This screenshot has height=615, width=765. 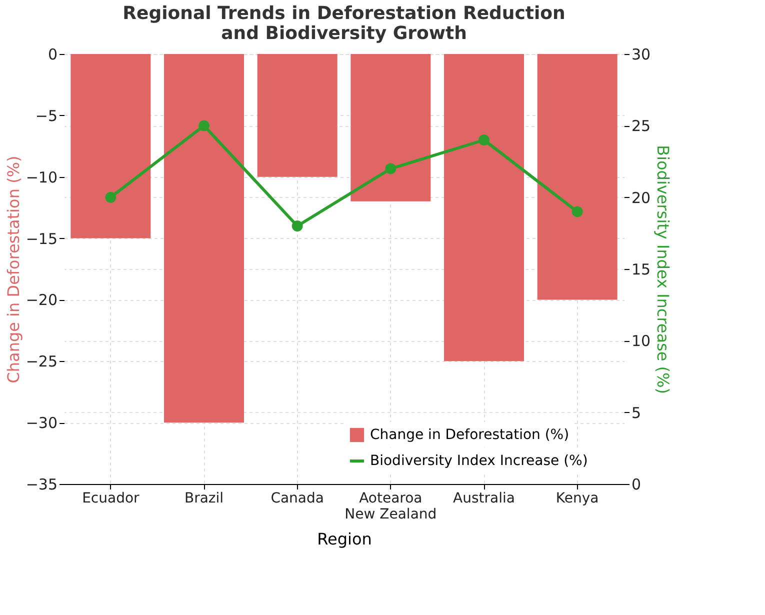 I want to click on y-tick-label: −30, so click(x=42, y=423).